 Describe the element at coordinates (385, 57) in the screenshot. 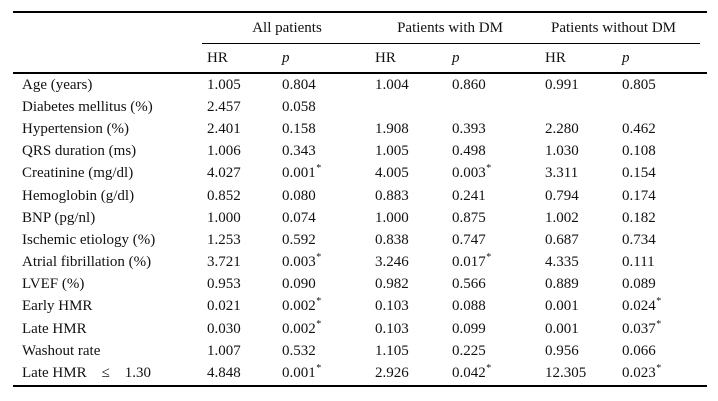

I see `subheader-hr-dm: HR` at that location.